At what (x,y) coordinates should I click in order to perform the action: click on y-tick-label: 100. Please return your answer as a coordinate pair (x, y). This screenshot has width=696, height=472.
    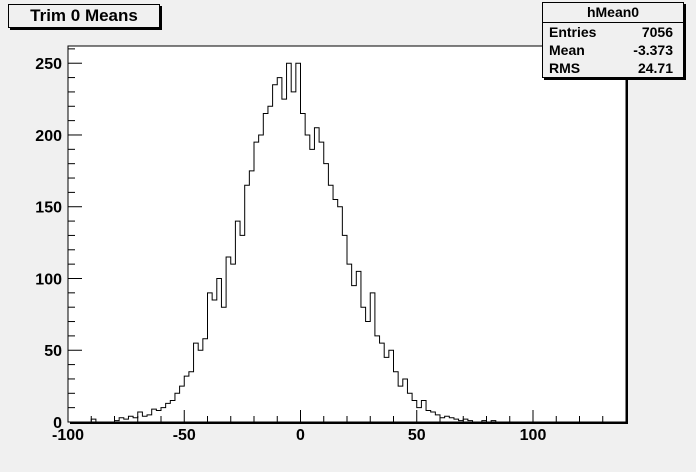
    Looking at the image, I should click on (48, 279).